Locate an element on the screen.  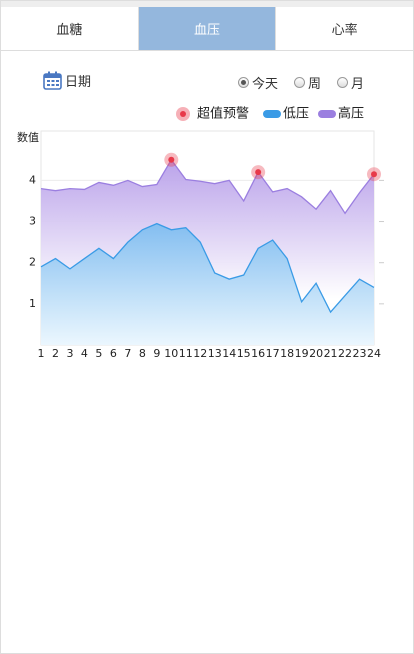
tab: 血糖 is located at coordinates (70, 28).